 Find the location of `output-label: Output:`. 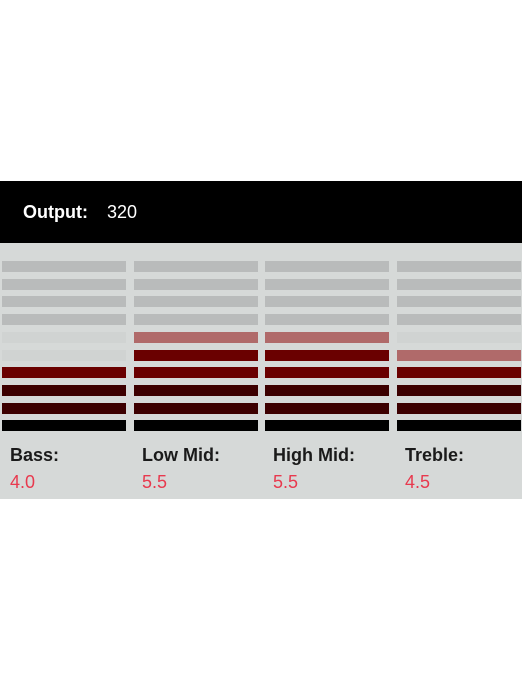

output-label: Output: is located at coordinates (55, 212).